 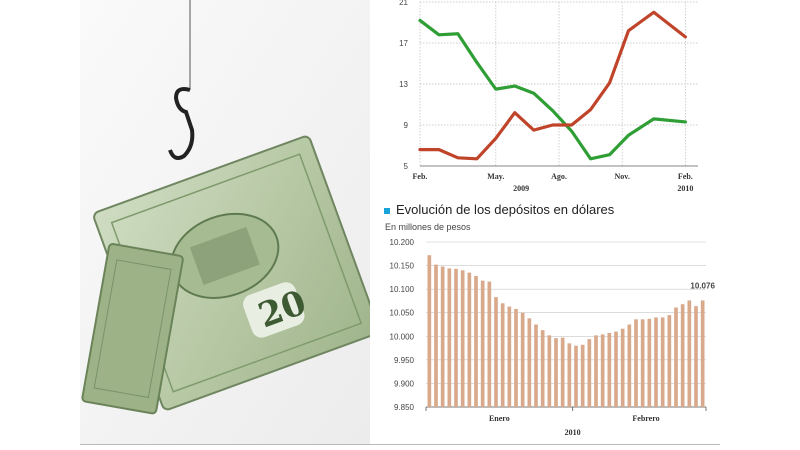 I want to click on y-tick-label: 10.200, so click(x=402, y=242).